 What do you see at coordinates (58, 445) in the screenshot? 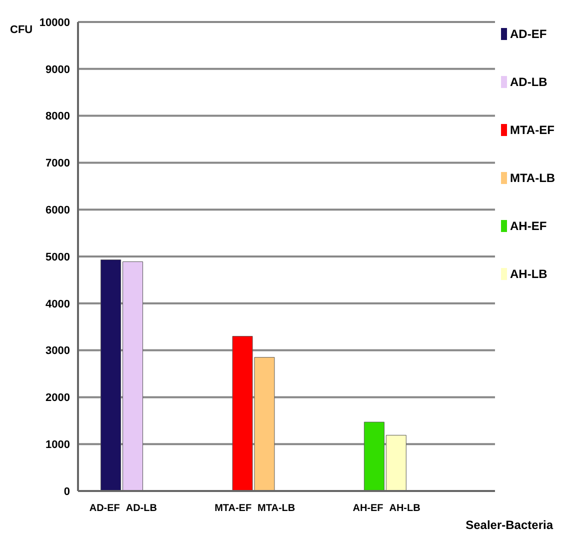
I see `y-tick-label: 1000` at bounding box center [58, 445].